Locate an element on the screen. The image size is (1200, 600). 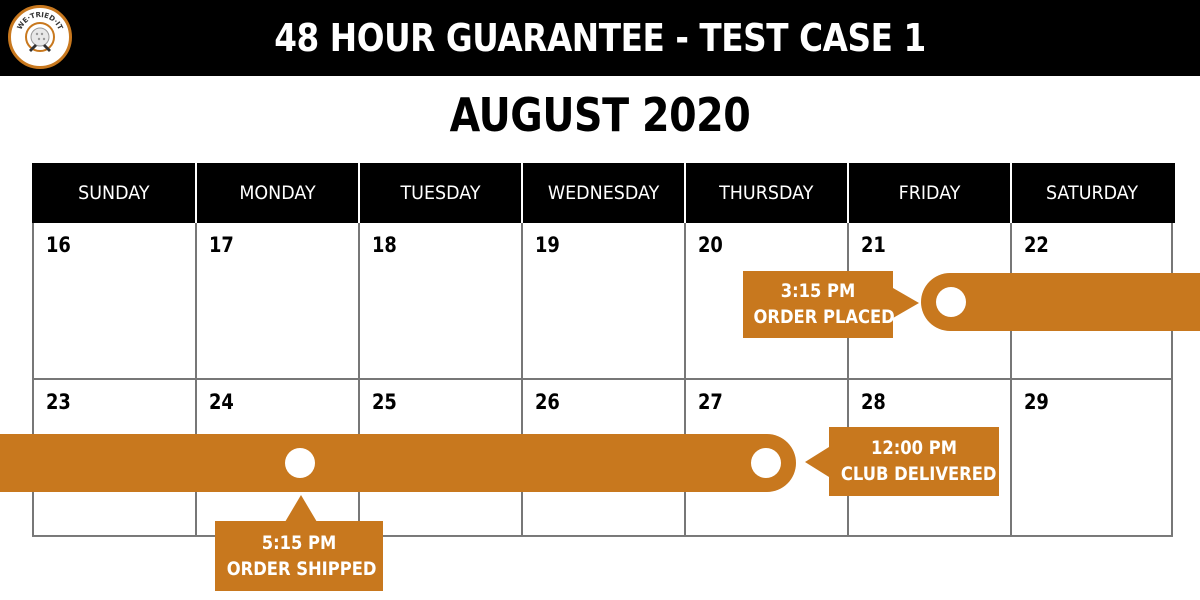
day-number: 26 is located at coordinates (547, 402).